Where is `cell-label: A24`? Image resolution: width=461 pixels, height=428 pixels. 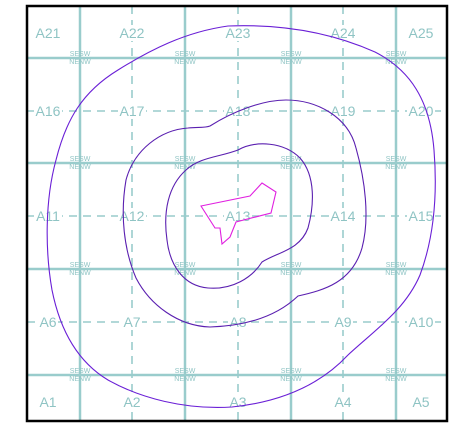 cell-label: A24 is located at coordinates (343, 33).